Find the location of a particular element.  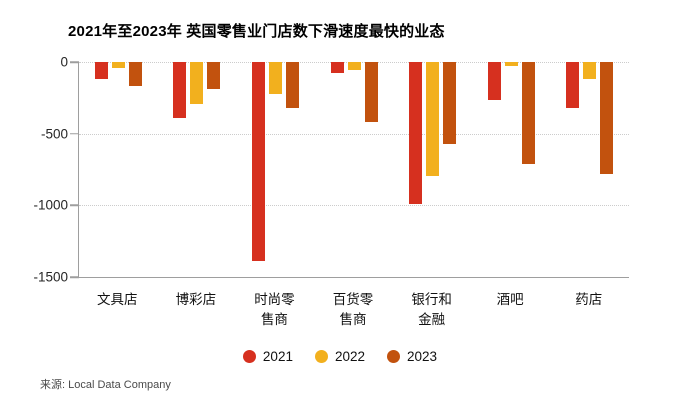

source-note: 来源: Local Data Company is located at coordinates (105, 385).